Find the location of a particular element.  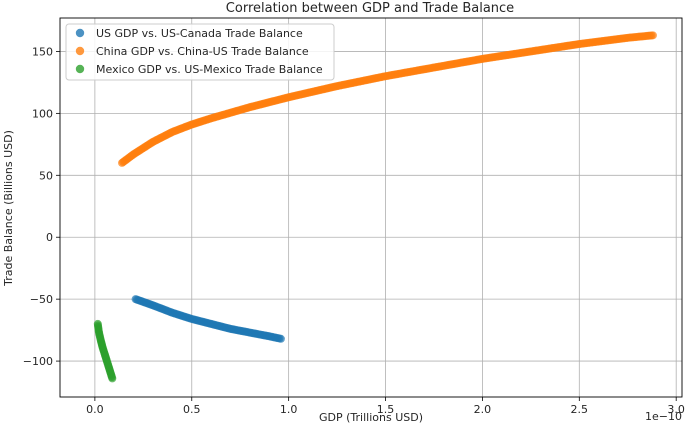

legend-label: China GDP vs. China-US Trade Balance is located at coordinates (202, 51).